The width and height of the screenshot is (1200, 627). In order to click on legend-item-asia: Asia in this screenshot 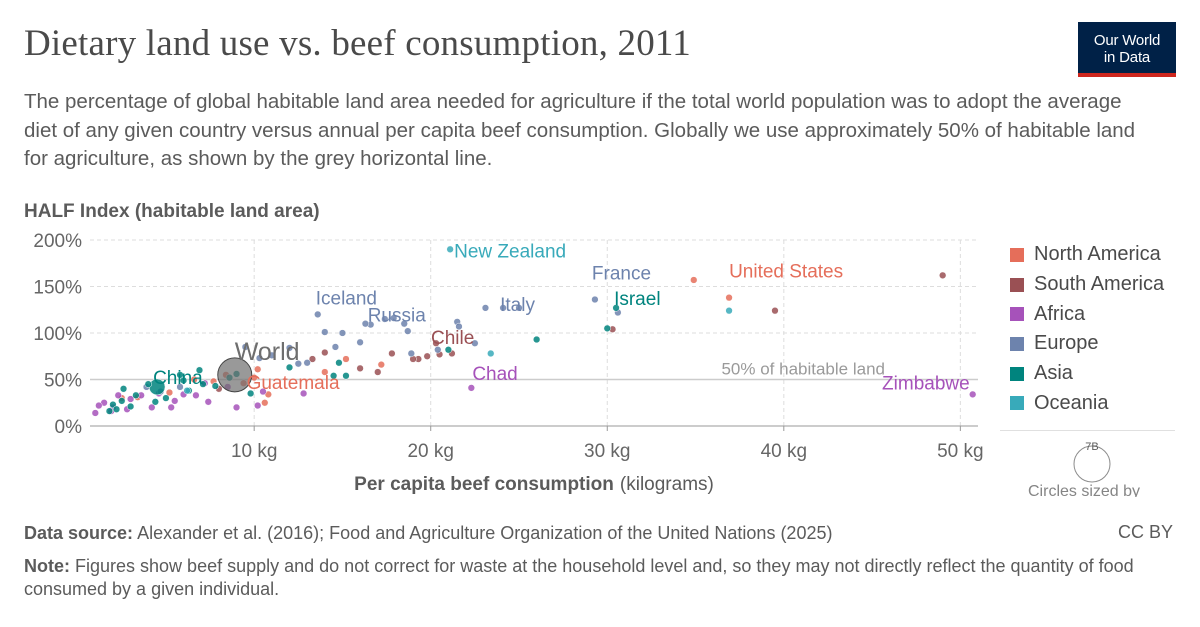, I will do `click(1087, 374)`.